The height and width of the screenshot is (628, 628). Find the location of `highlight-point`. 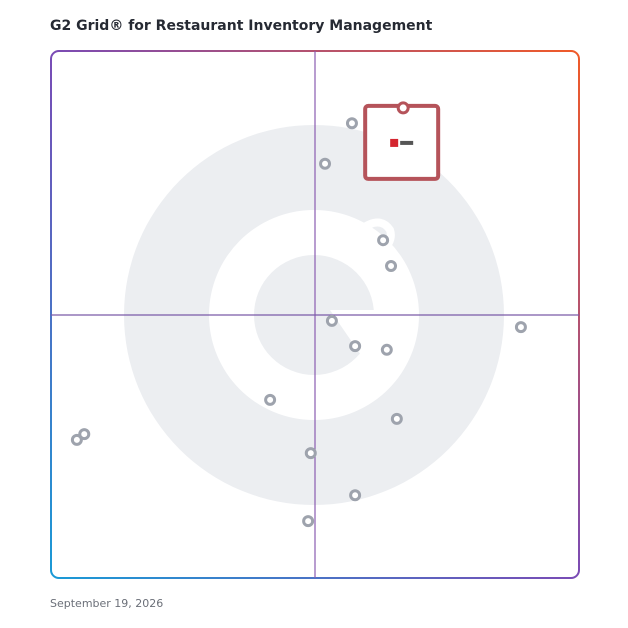

highlight-point is located at coordinates (403, 108).